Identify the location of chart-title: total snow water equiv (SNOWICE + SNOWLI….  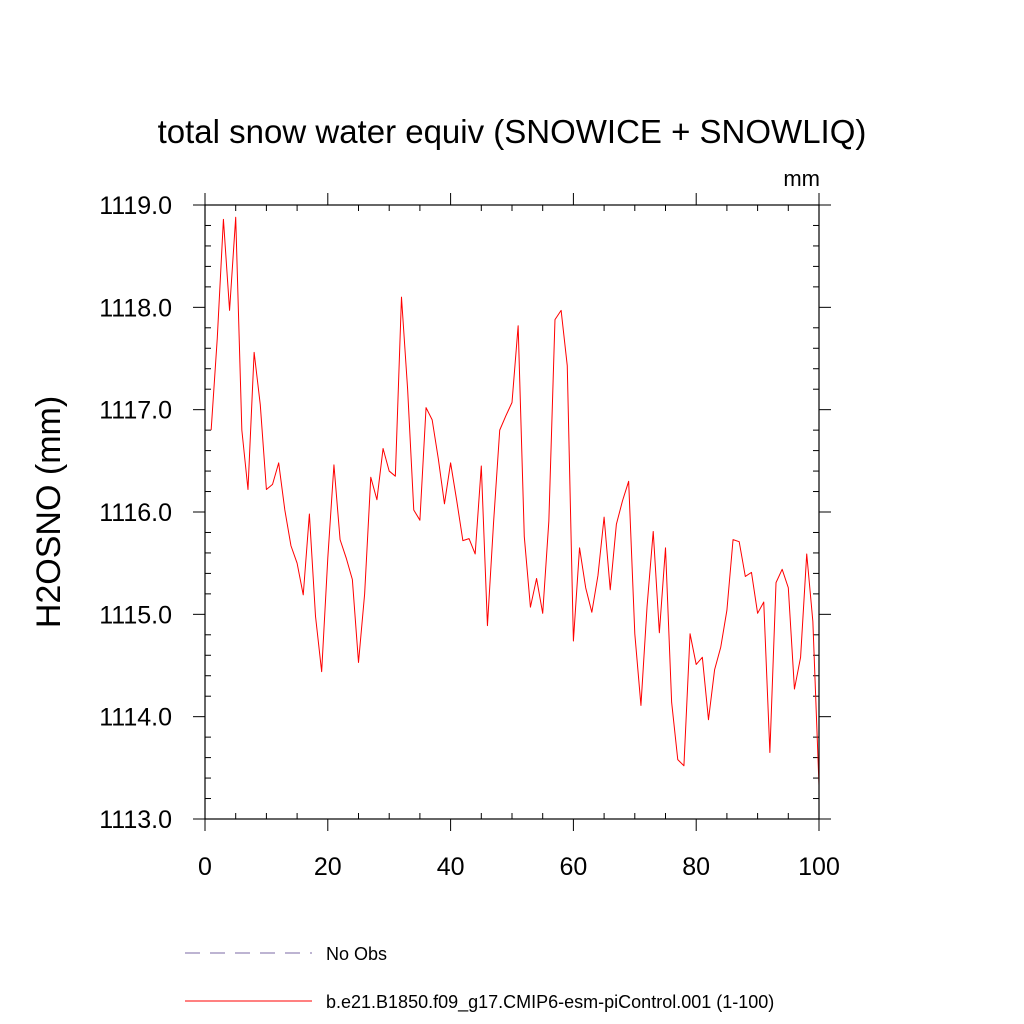
(512, 131).